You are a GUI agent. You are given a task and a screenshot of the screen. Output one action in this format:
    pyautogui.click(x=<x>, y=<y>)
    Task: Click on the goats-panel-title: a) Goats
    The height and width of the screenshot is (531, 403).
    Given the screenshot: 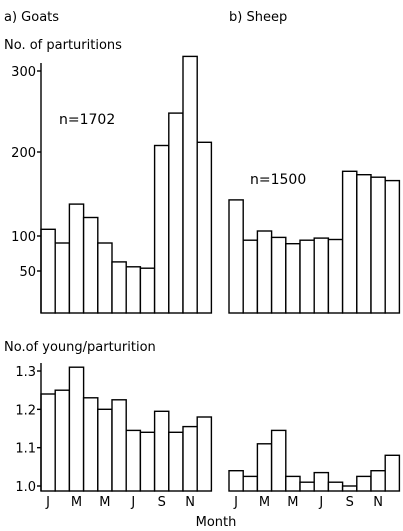 What is the action you would take?
    pyautogui.click(x=31, y=17)
    